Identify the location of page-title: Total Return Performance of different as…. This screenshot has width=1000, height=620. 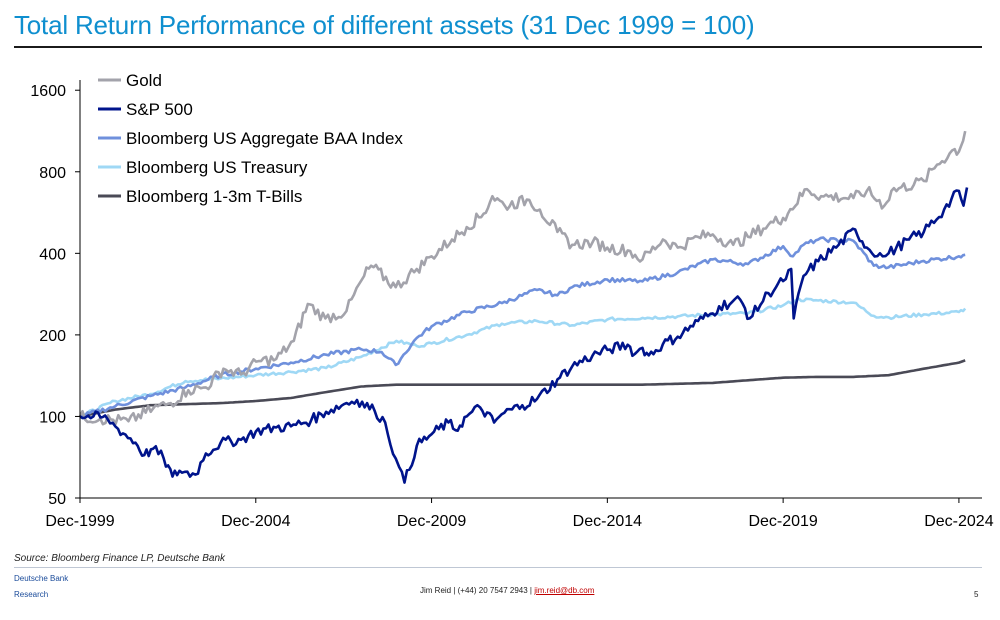
(384, 25).